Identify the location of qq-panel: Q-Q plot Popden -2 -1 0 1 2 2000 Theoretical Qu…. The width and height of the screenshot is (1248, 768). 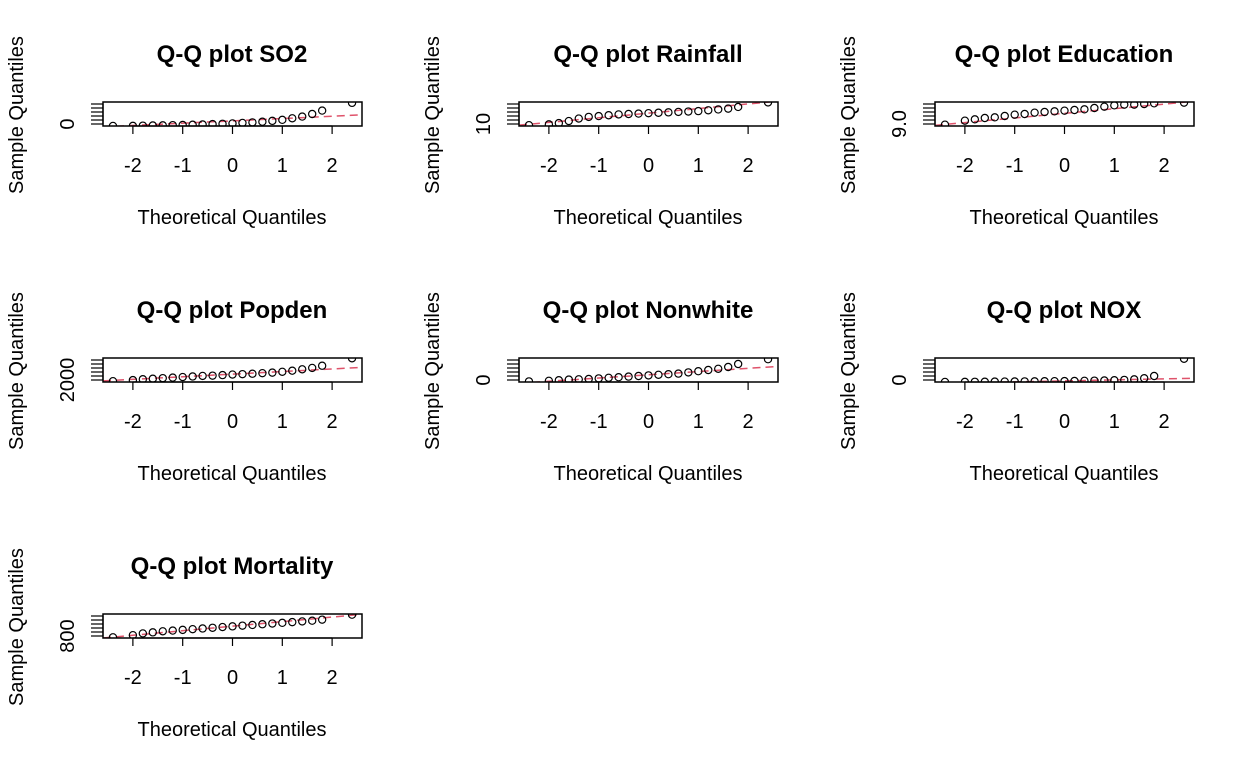
(184, 388).